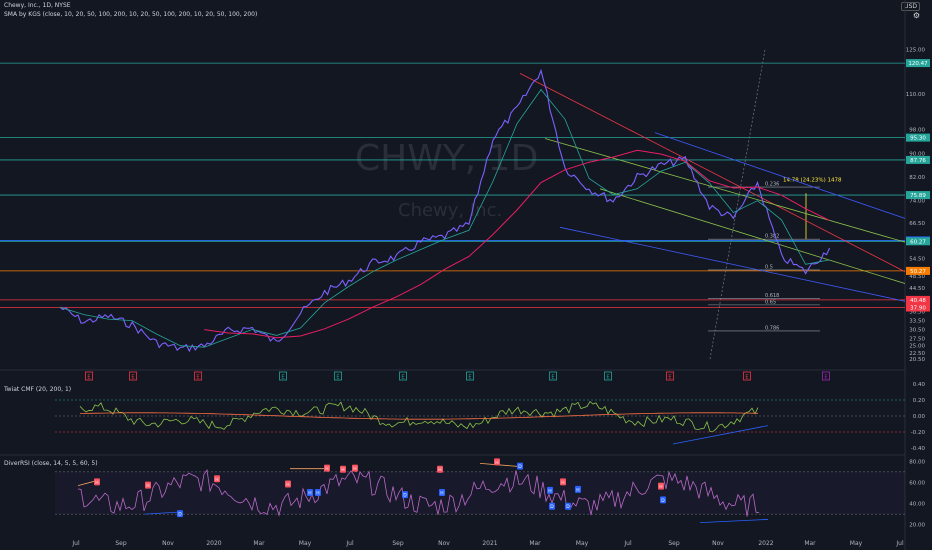  What do you see at coordinates (418, 492) in the screenshot?
I see `rsi-line` at bounding box center [418, 492].